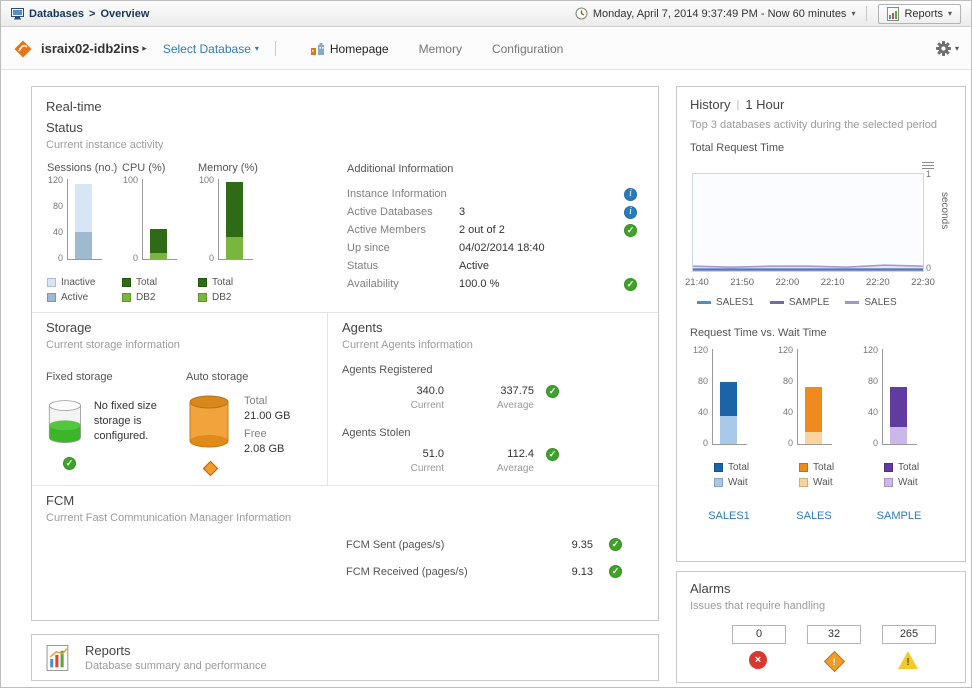 This screenshot has width=972, height=688. I want to click on instance-name: israix02-idb2ins, so click(90, 48).